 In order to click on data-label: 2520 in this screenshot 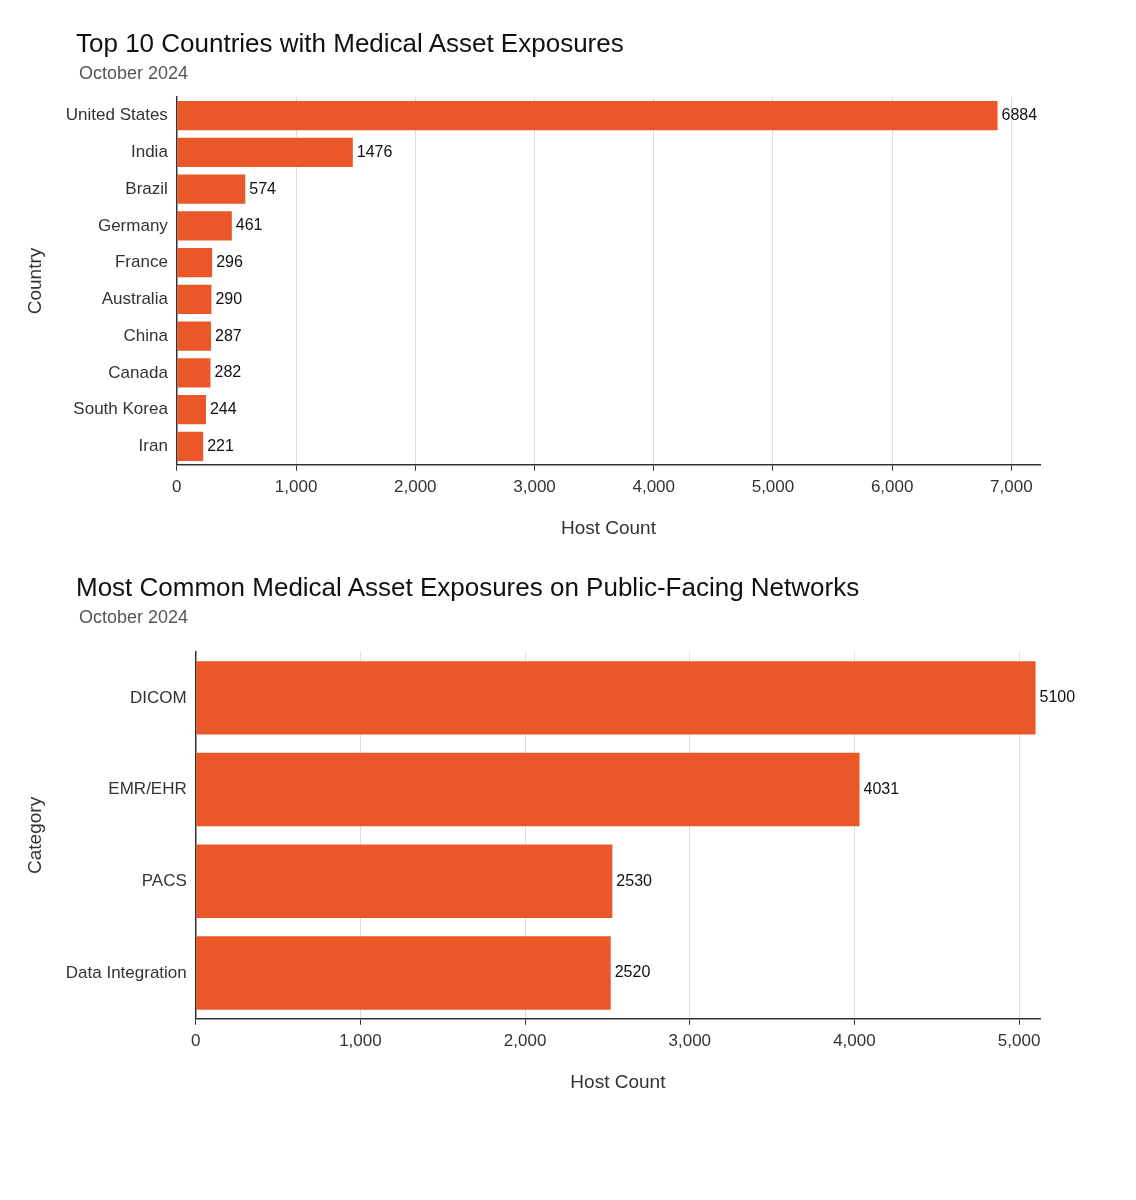, I will do `click(632, 972)`.